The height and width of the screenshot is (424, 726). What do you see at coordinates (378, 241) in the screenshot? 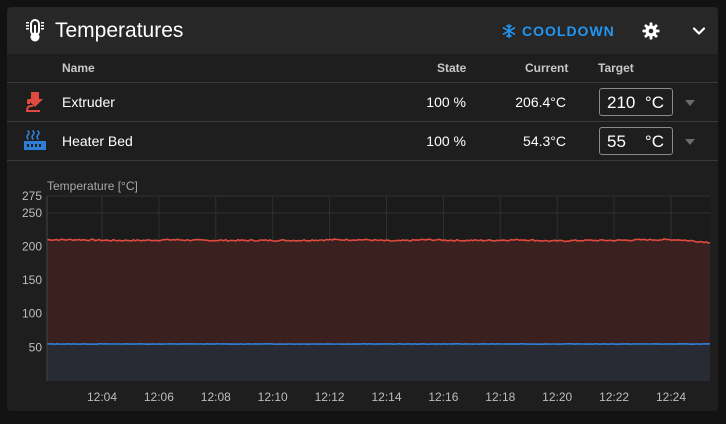
I see `extruder-series-line` at bounding box center [378, 241].